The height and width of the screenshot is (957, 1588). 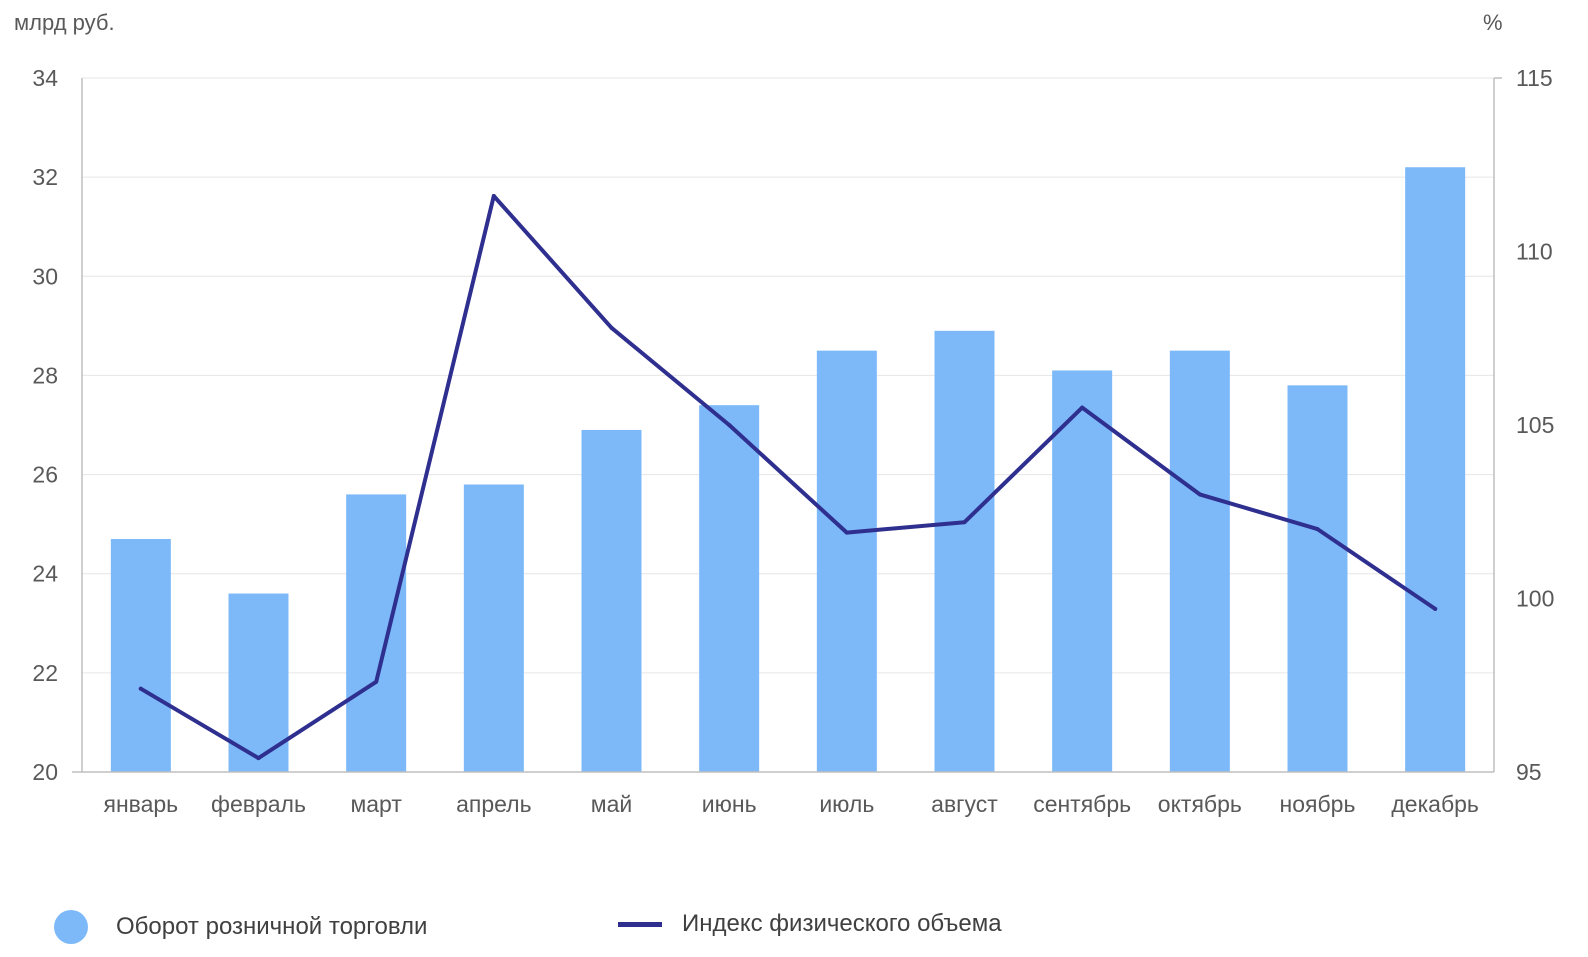 I want to click on x-tick-label: февраль, so click(x=258, y=804).